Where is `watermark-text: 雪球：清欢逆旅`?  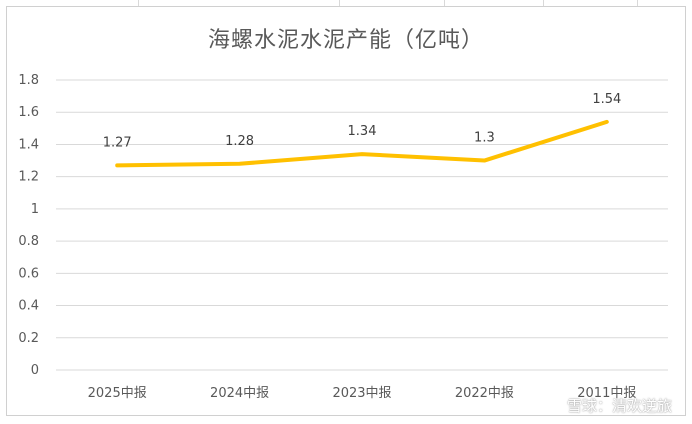 watermark-text: 雪球：清欢逆旅 is located at coordinates (619, 406).